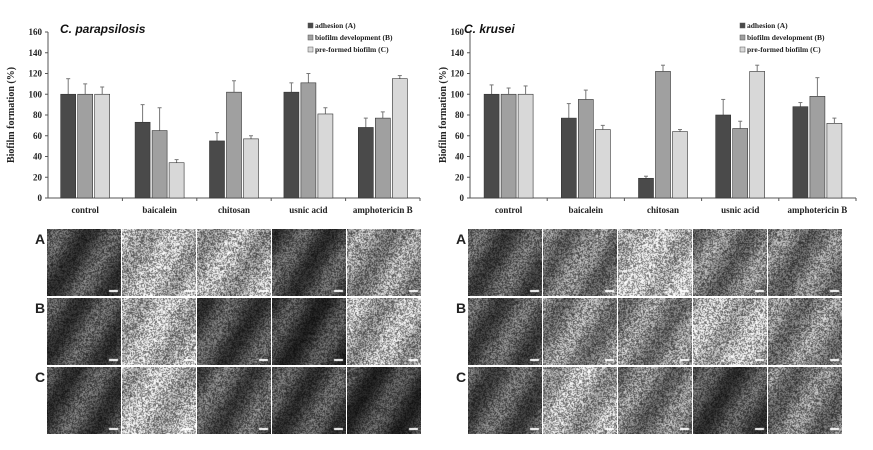 Image resolution: width=873 pixels, height=450 pixels. I want to click on y-tick-label: 20, so click(460, 177).